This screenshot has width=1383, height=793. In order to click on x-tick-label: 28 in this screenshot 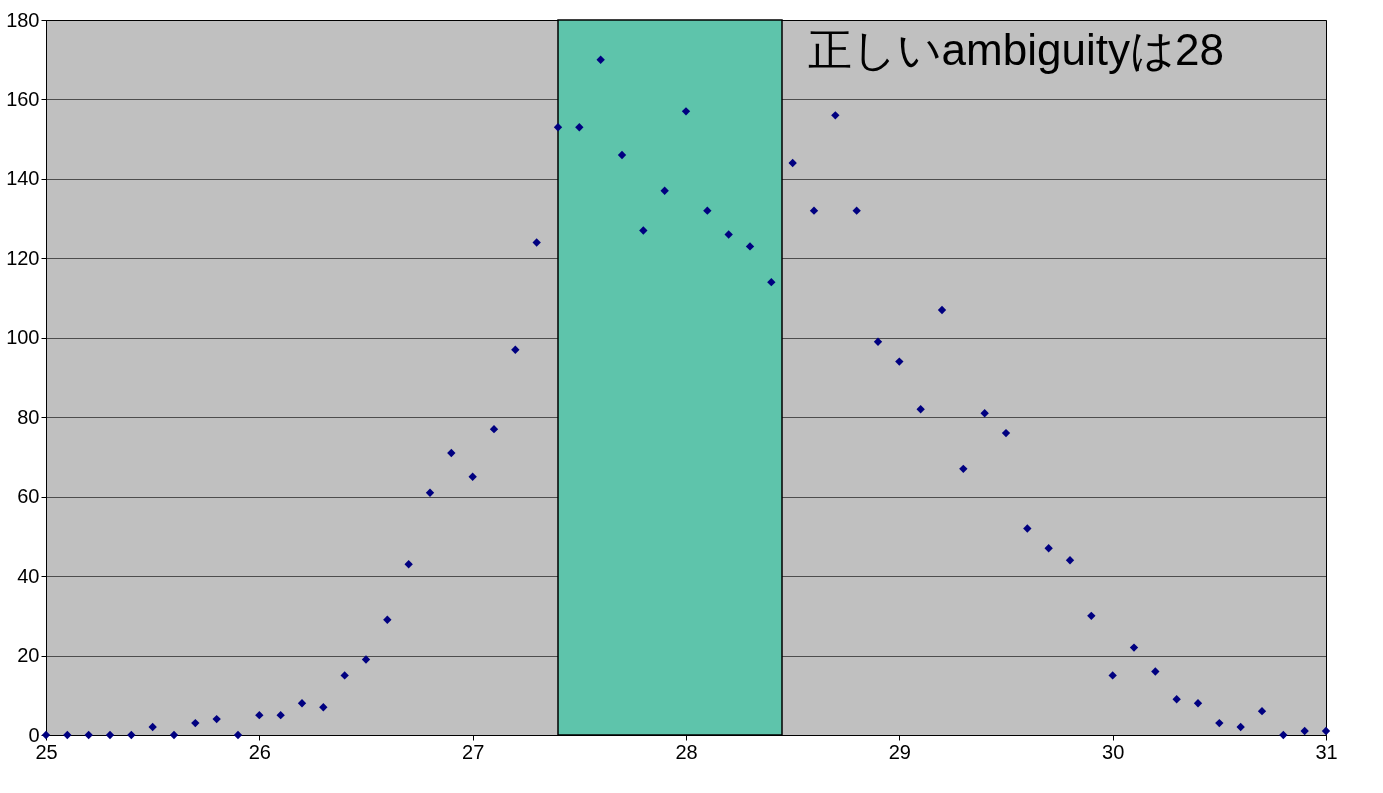, I will do `click(686, 751)`.